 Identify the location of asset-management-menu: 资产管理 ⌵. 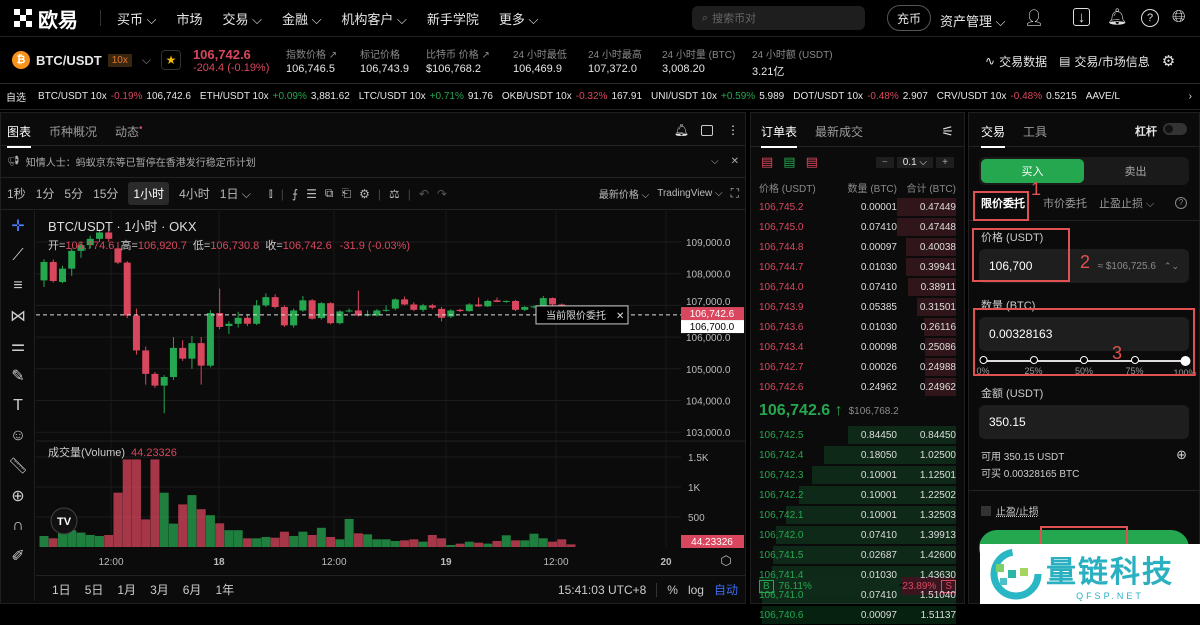
(973, 21).